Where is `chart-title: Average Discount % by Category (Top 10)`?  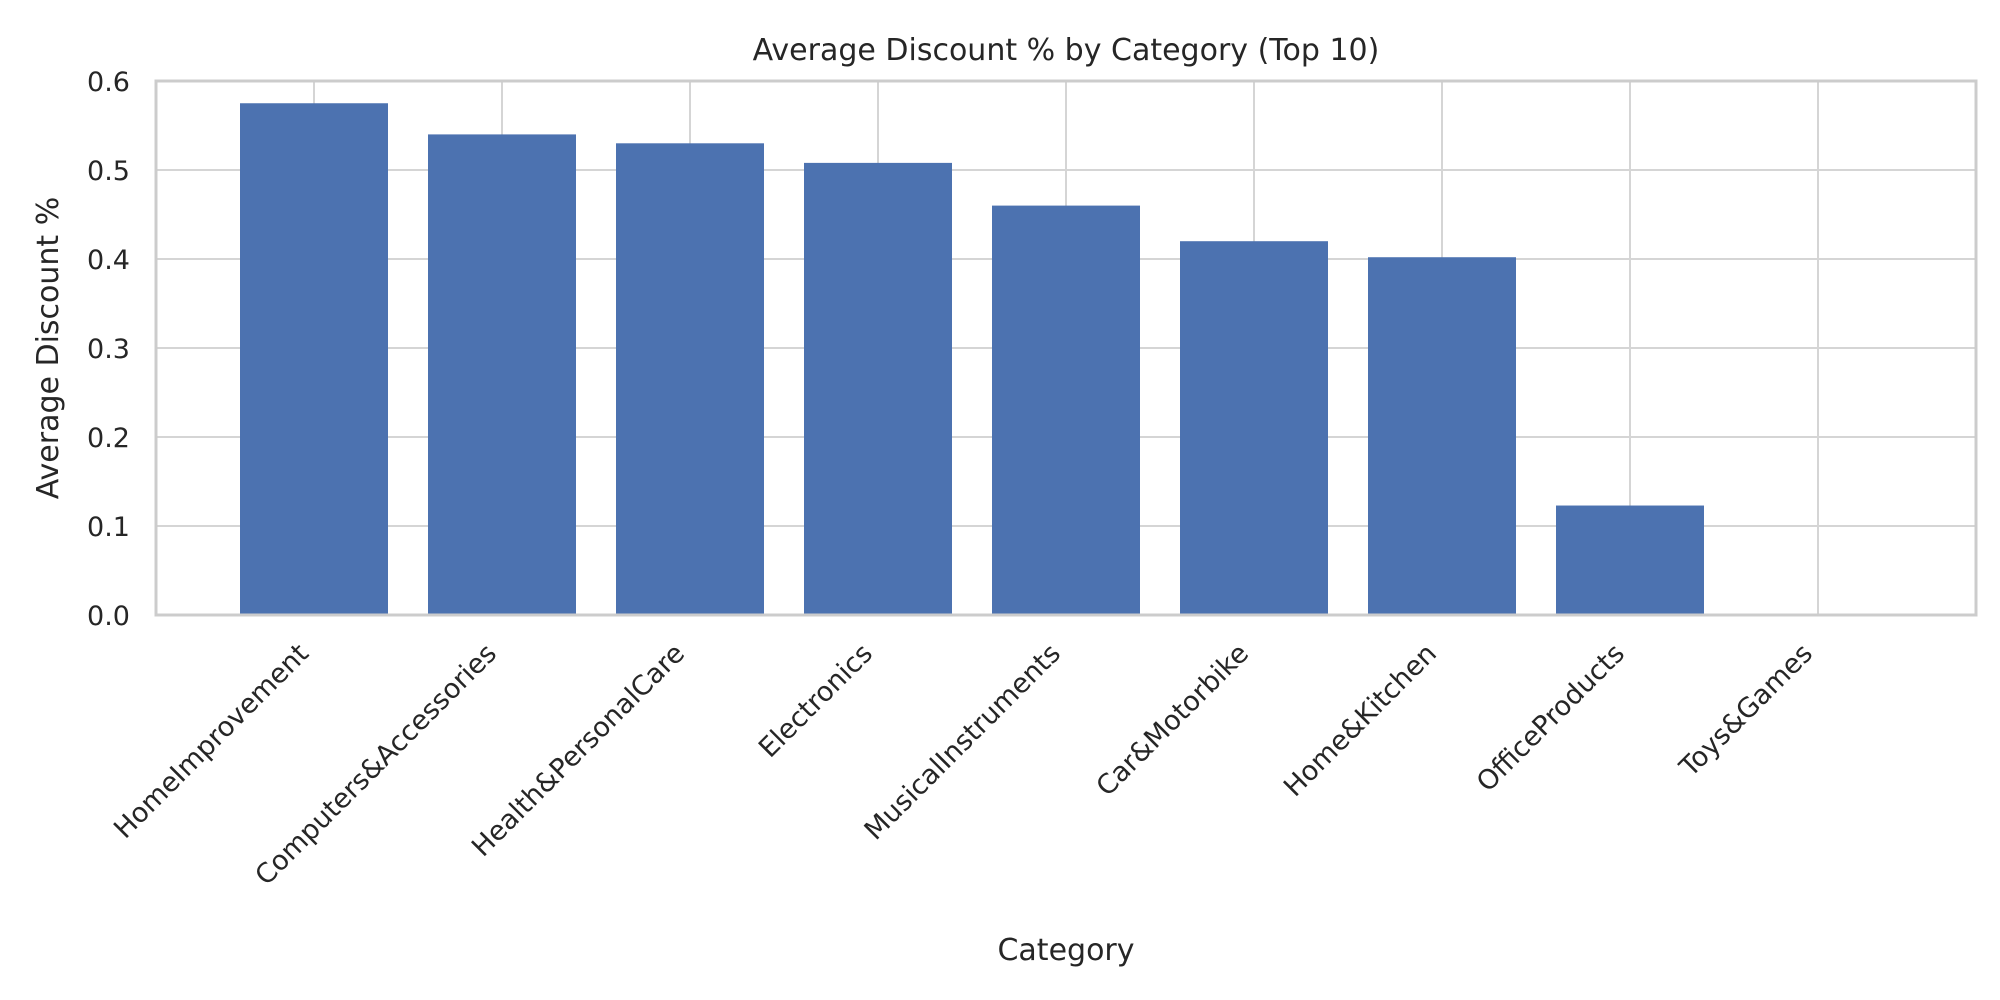
chart-title: Average Discount % by Category (Top 10) is located at coordinates (1066, 50).